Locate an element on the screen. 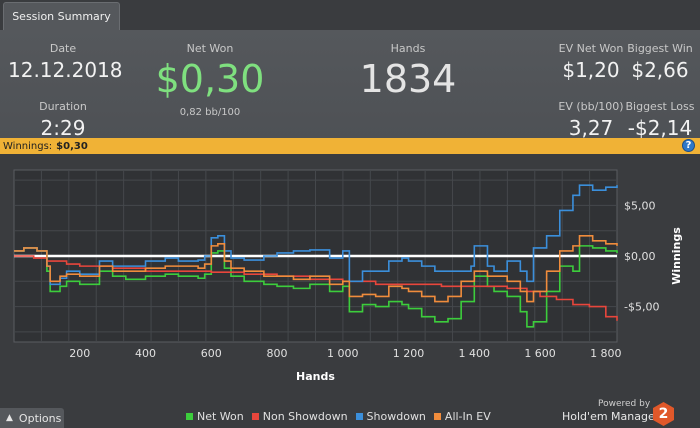  y-tick-label: -$5,00 is located at coordinates (641, 307).